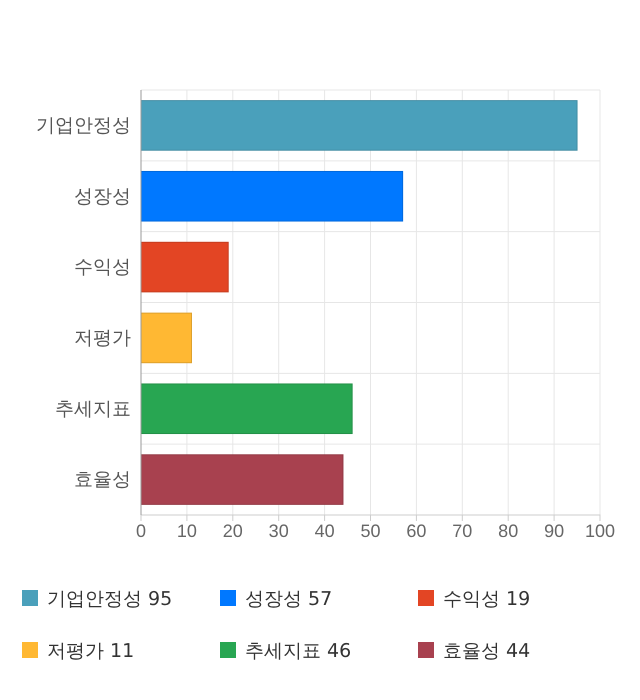 This screenshot has height=700, width=640. I want to click on x-tick-label: 10, so click(186, 530).